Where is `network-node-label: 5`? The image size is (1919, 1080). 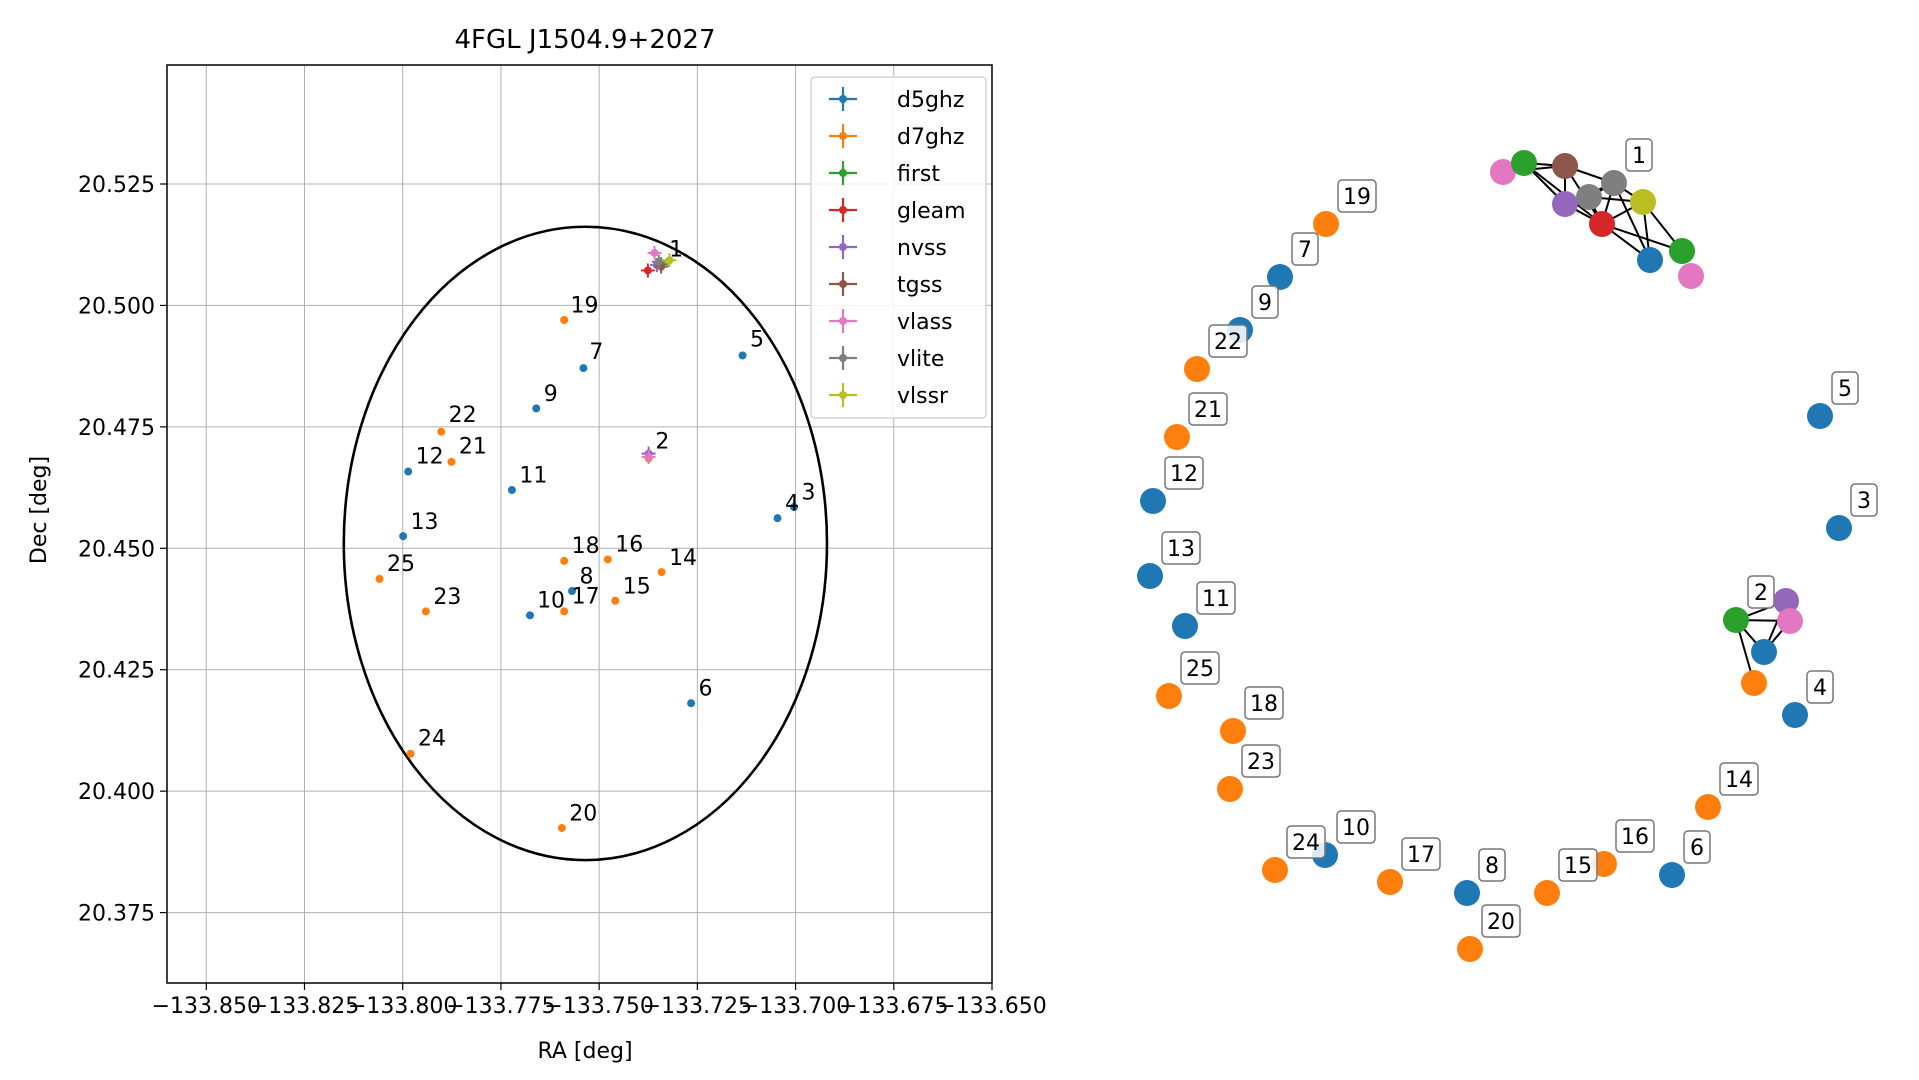
network-node-label: 5 is located at coordinates (1845, 389).